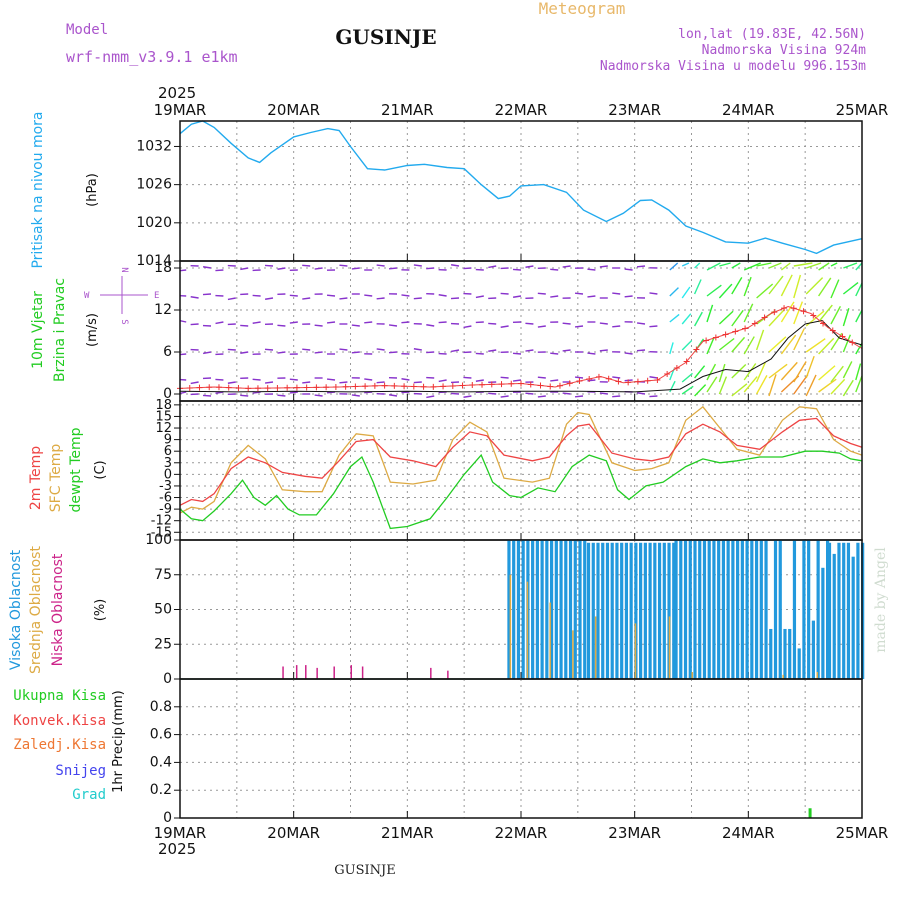 The height and width of the screenshot is (900, 900). What do you see at coordinates (167, 394) in the screenshot?
I see `y-tick-label: 0` at bounding box center [167, 394].